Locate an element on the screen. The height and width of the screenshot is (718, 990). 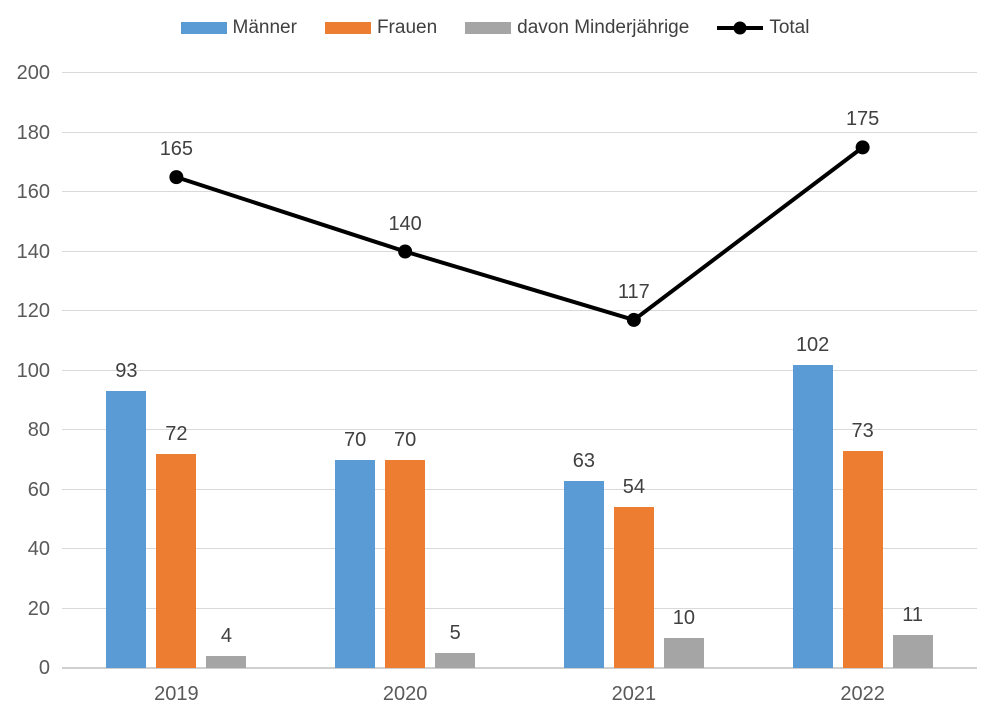
bar-value-label: 63 is located at coordinates (583, 460).